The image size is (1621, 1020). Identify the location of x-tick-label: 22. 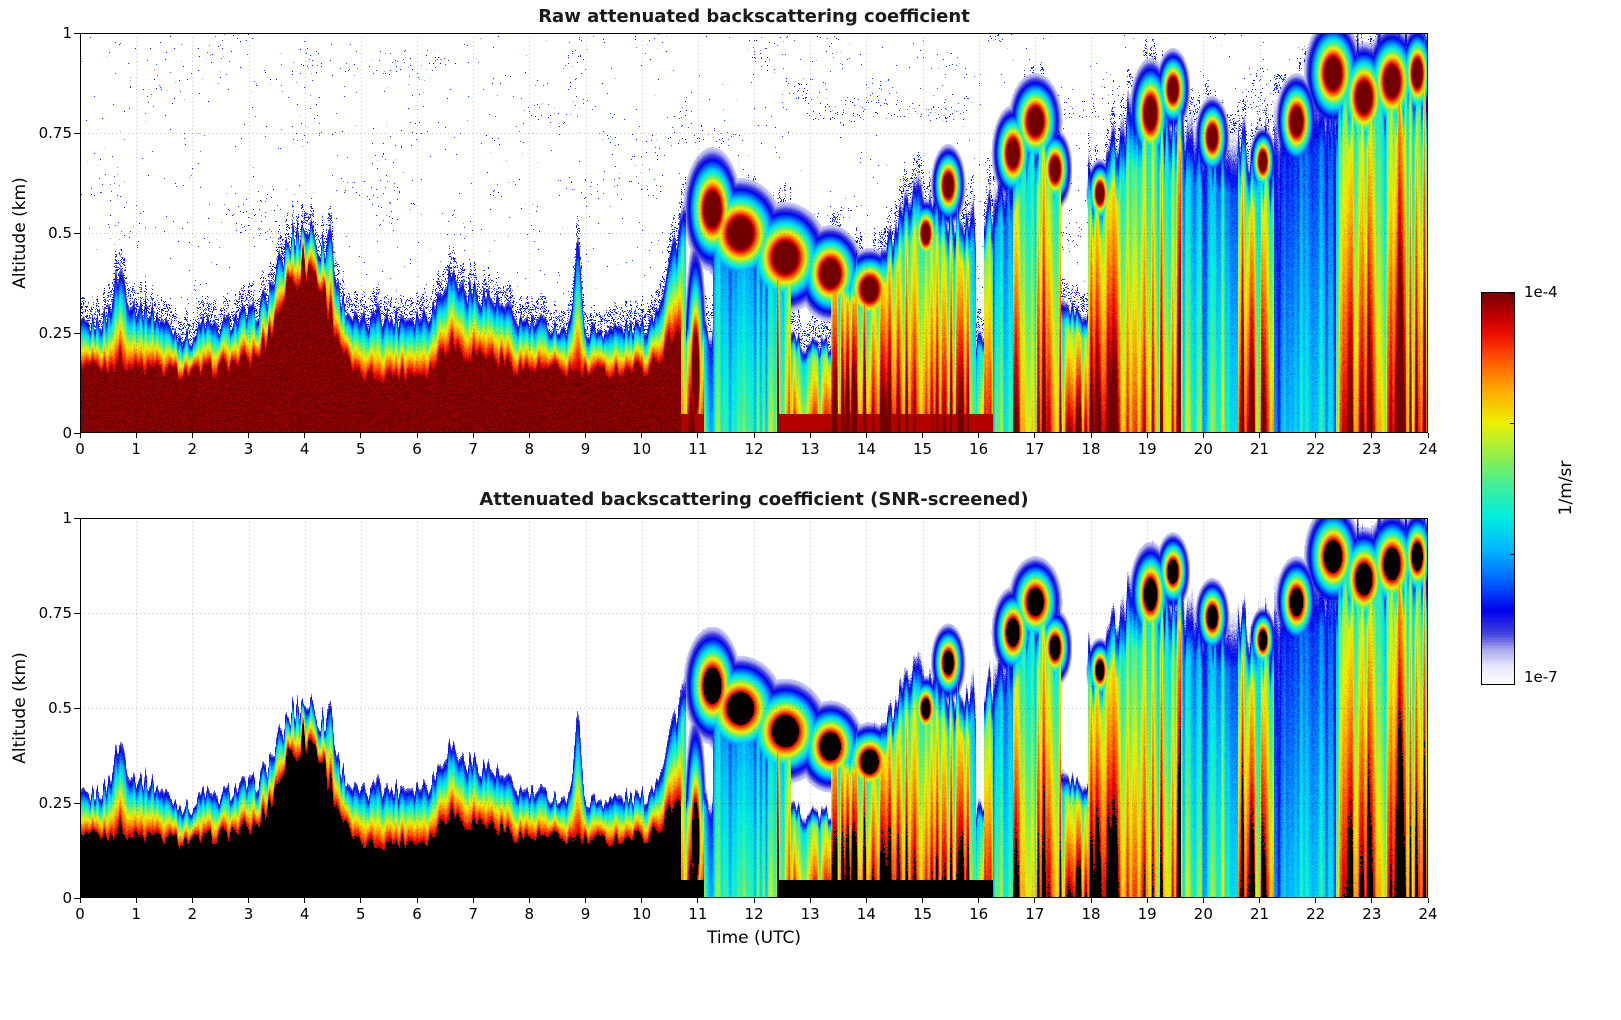
(1316, 449).